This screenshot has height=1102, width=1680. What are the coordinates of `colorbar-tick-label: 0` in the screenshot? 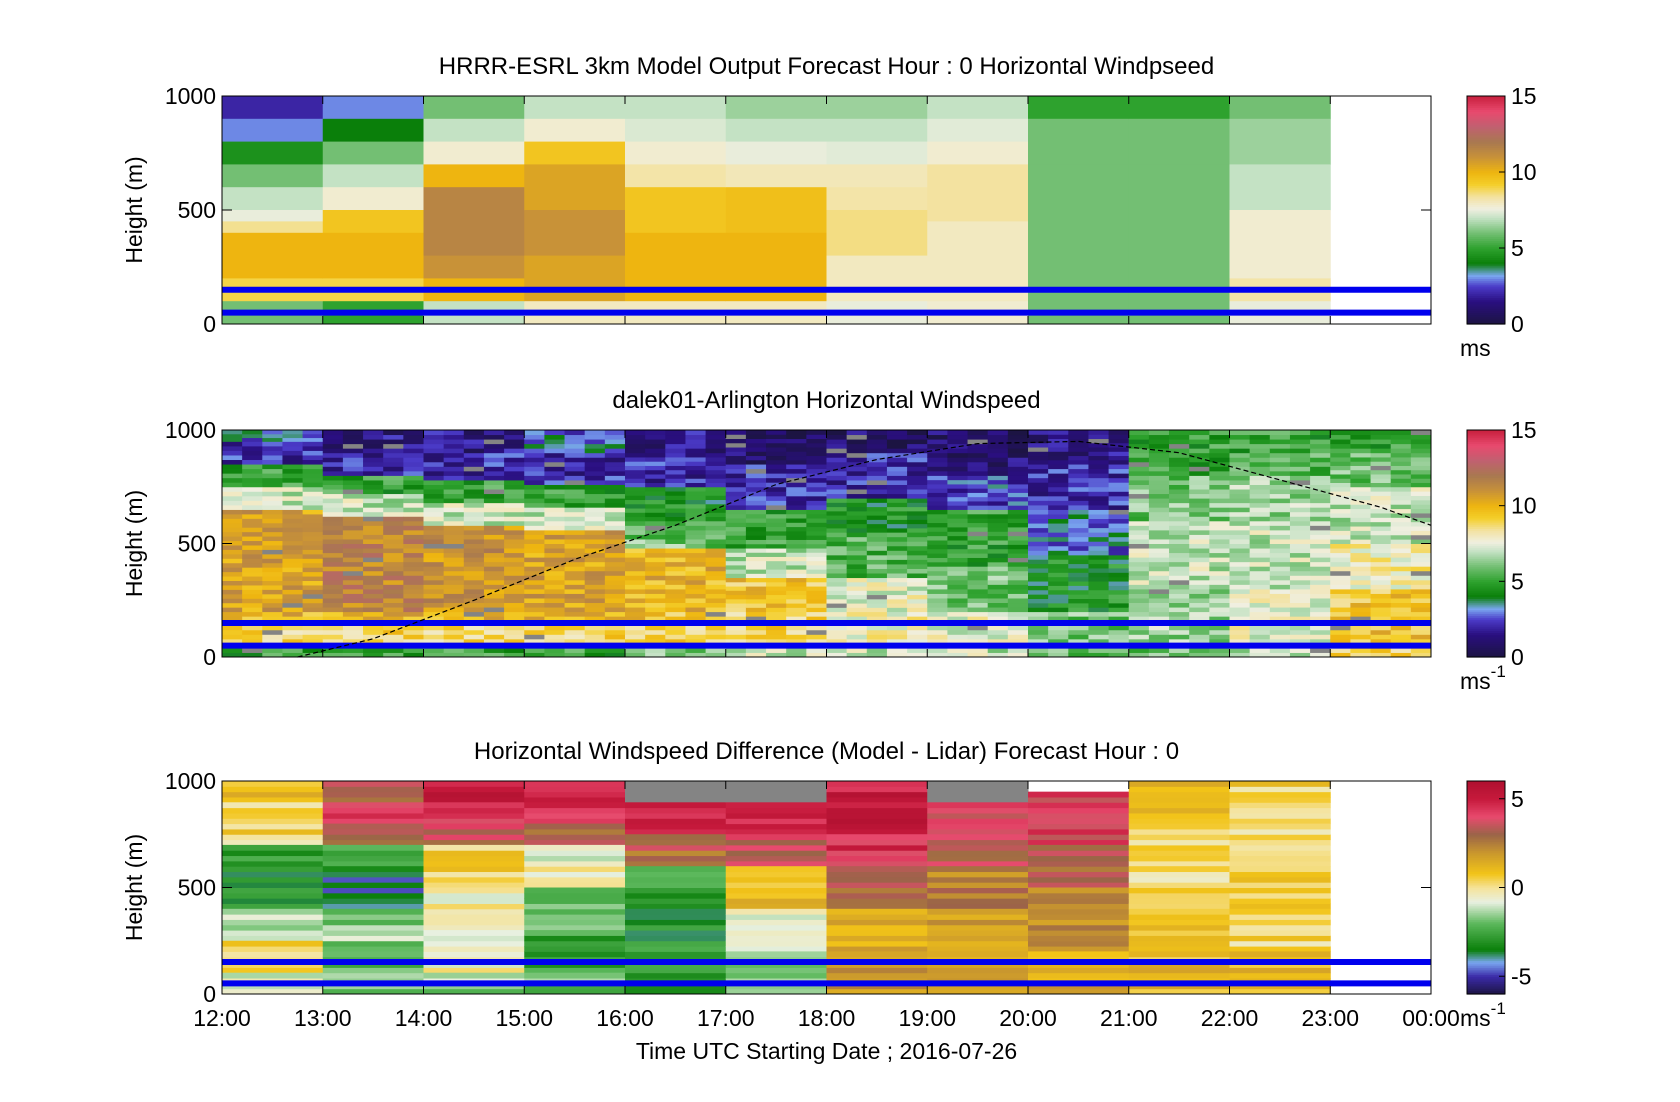 It's located at (1517, 888).